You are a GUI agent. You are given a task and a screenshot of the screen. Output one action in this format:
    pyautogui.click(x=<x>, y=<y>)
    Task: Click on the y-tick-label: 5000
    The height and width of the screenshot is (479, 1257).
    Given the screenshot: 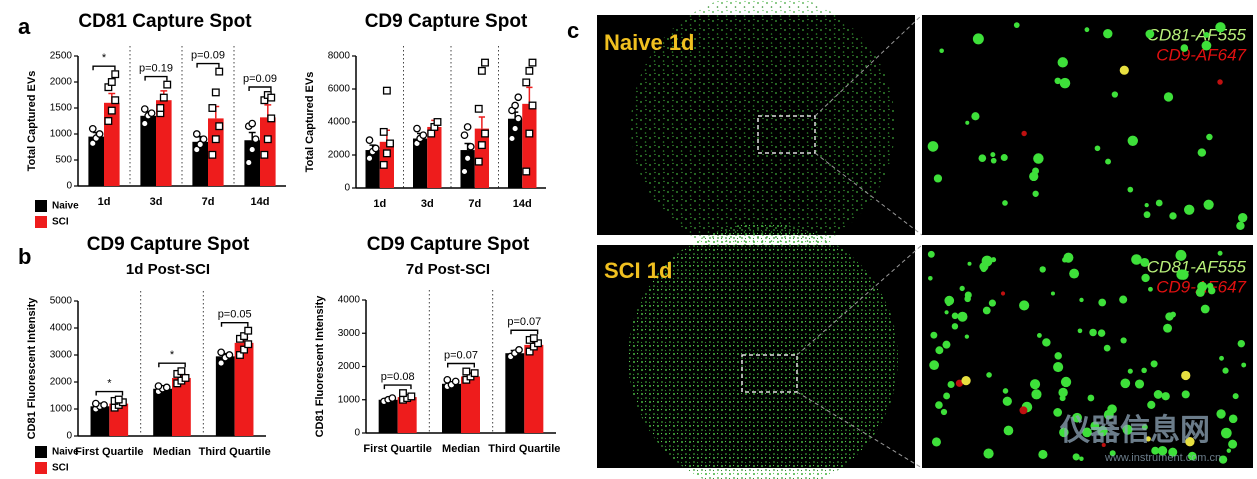 What is the action you would take?
    pyautogui.click(x=61, y=301)
    